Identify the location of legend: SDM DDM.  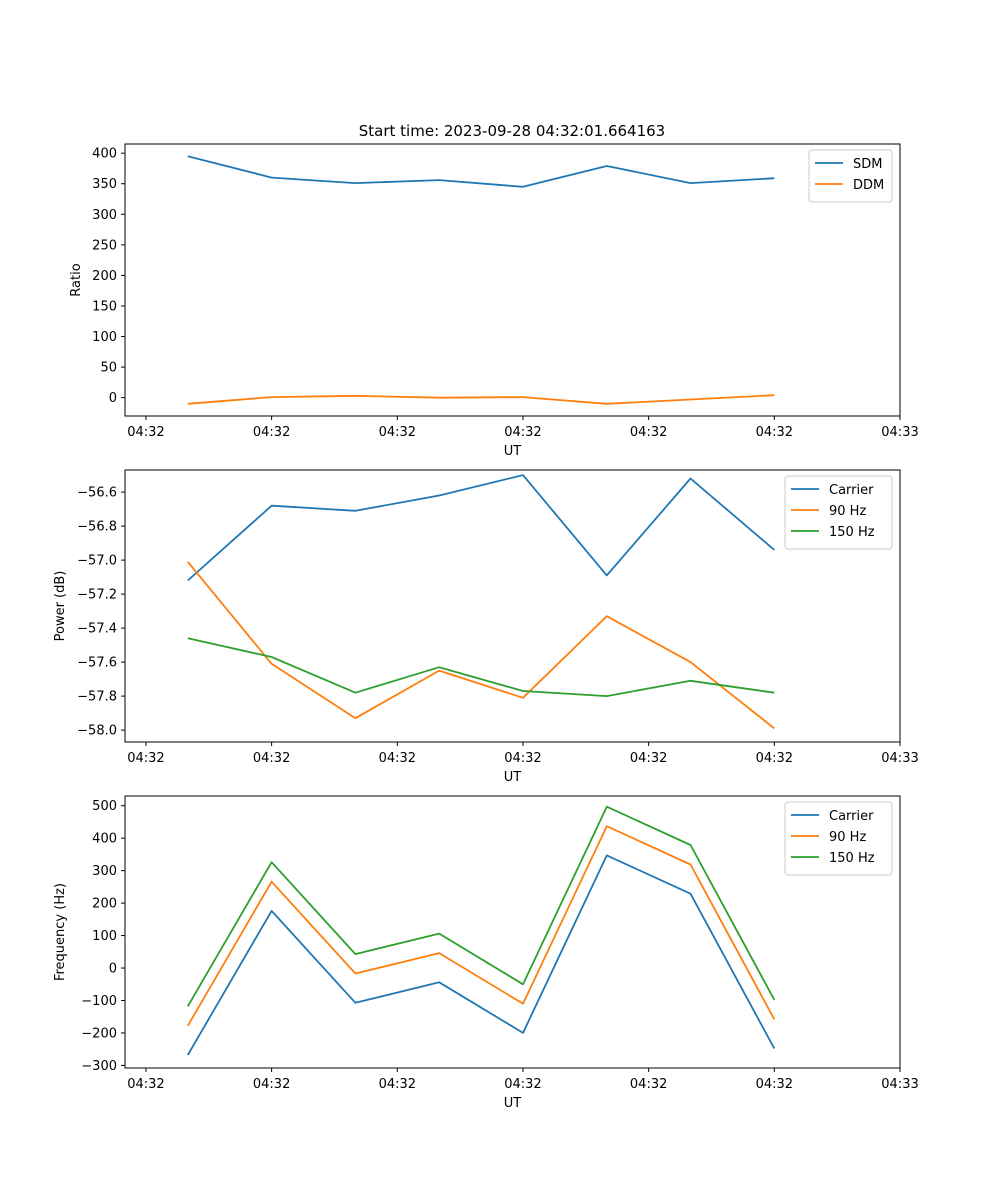
(850, 176).